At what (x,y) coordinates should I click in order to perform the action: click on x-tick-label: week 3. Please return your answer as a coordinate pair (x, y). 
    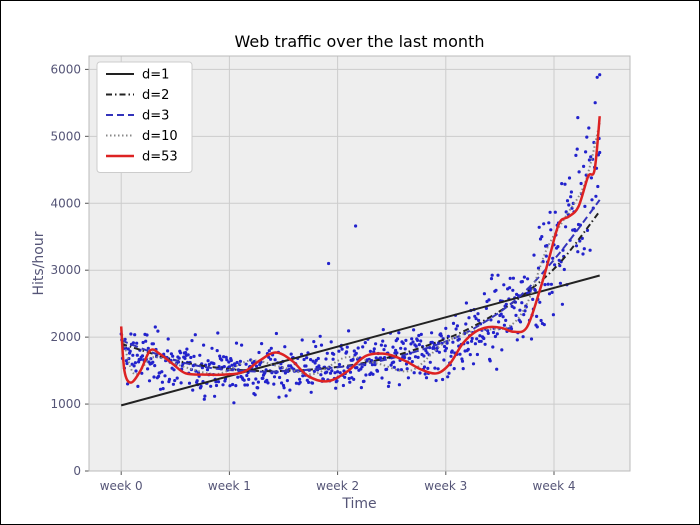
    Looking at the image, I should click on (445, 486).